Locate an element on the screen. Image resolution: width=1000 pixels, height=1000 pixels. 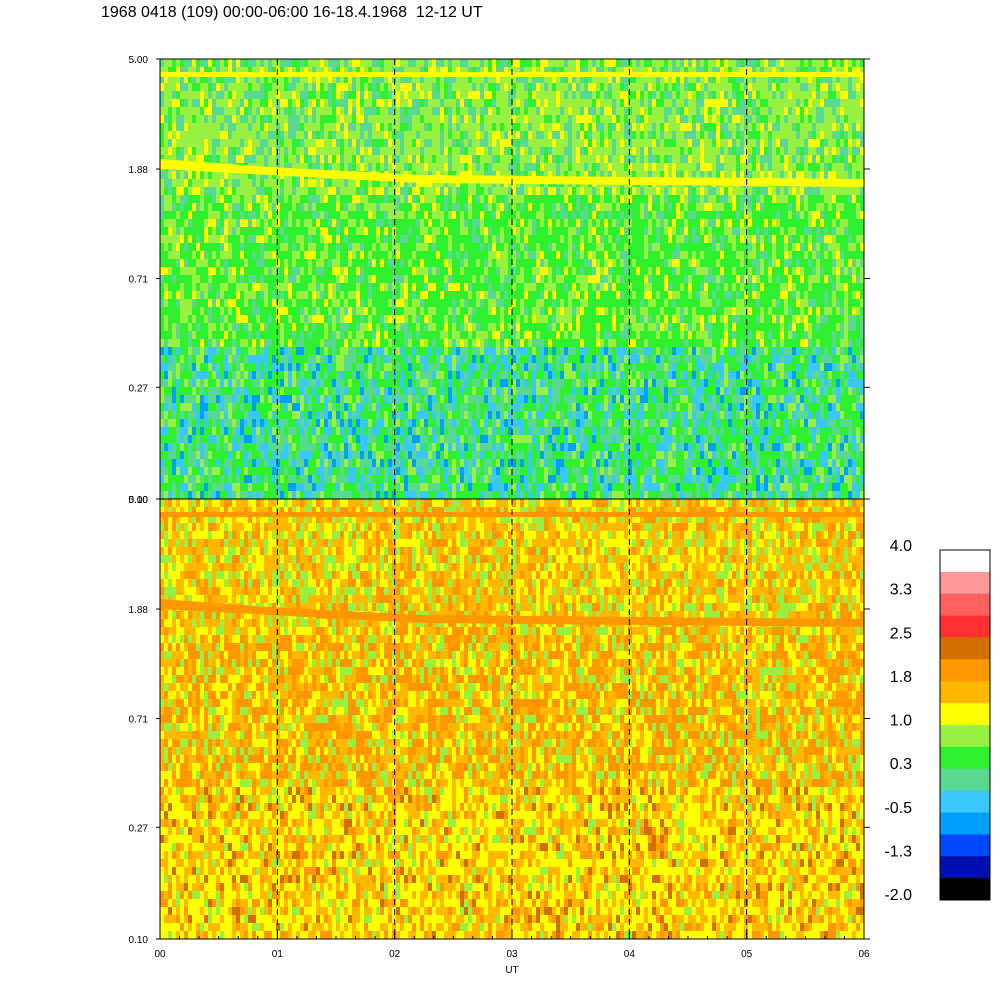
colorbar-label: 1.8 is located at coordinates (901, 677).